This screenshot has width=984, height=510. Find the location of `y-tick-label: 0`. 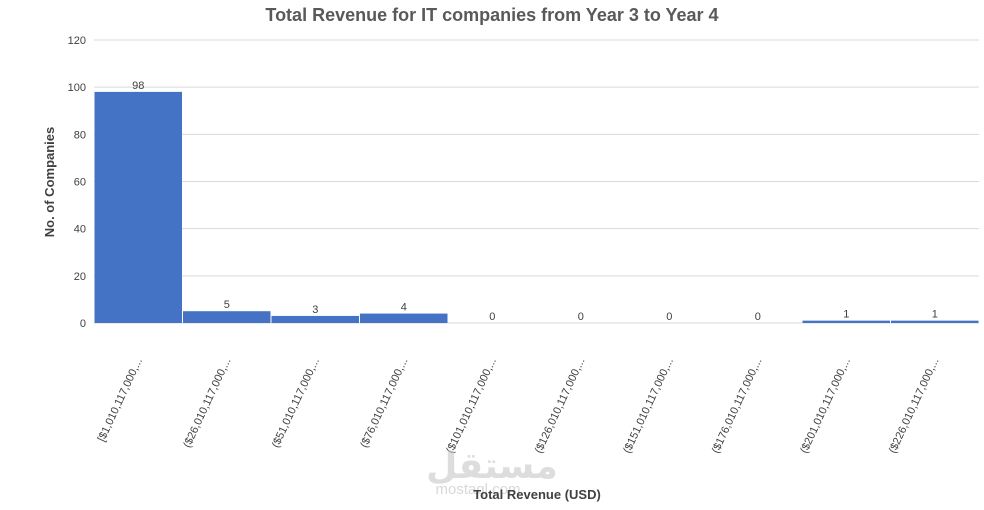

y-tick-label: 0 is located at coordinates (83, 324).